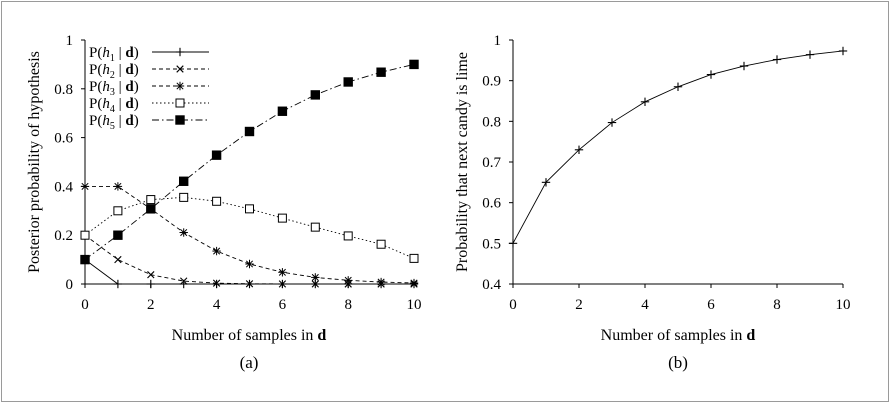 Image resolution: width=893 pixels, height=408 pixels. I want to click on y-tick-label: 0, so click(70, 285).